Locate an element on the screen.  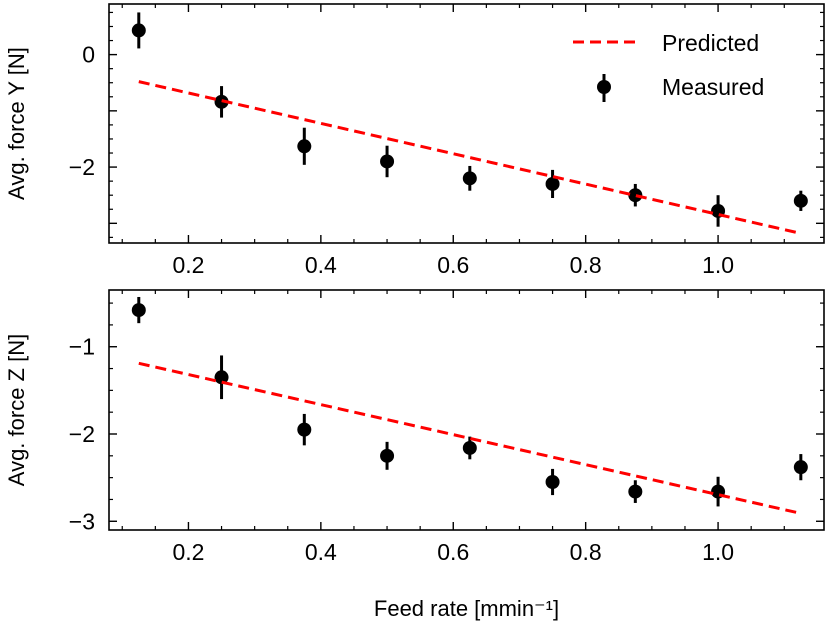
x-axis-label: Feed rate [mmin⁻¹] is located at coordinates (466, 608).